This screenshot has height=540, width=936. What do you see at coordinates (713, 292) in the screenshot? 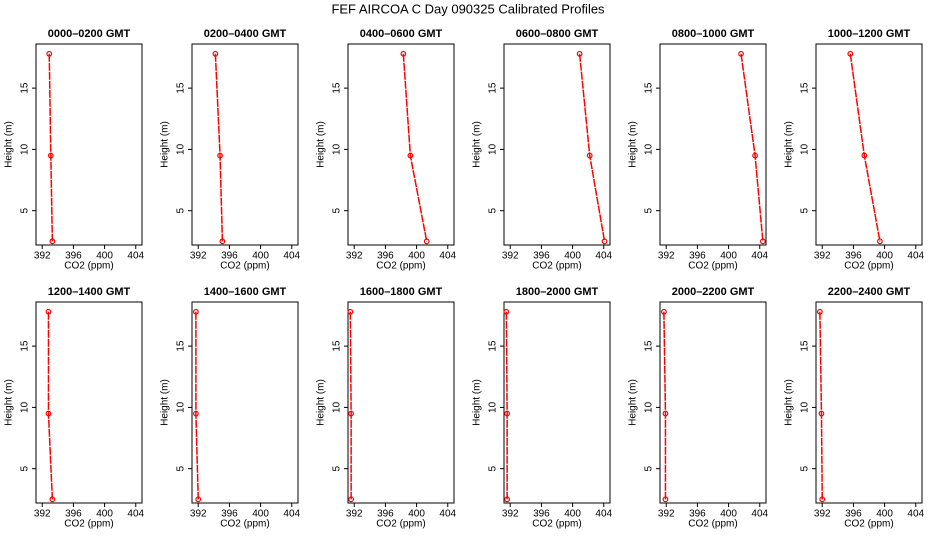
I see `panel-title: 2000–2200 GMT` at bounding box center [713, 292].